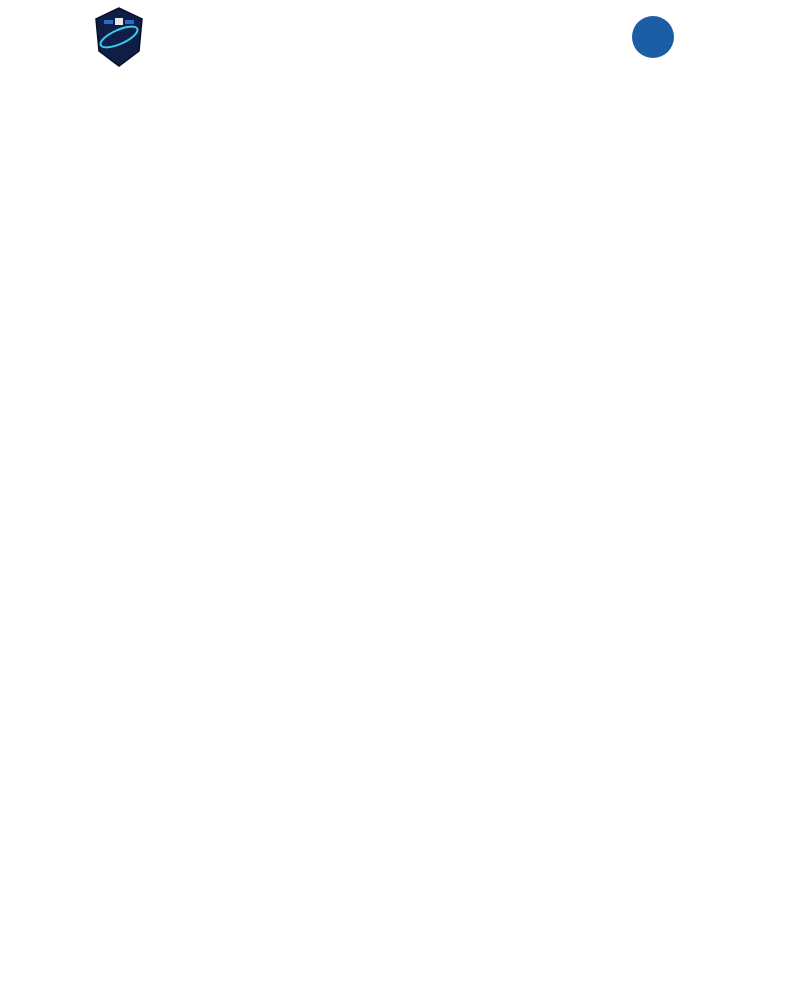 Image resolution: width=800 pixels, height=1000 pixels. Describe the element at coordinates (108, 22) in the screenshot. I see `epop-logo-solar-panel-left` at that location.